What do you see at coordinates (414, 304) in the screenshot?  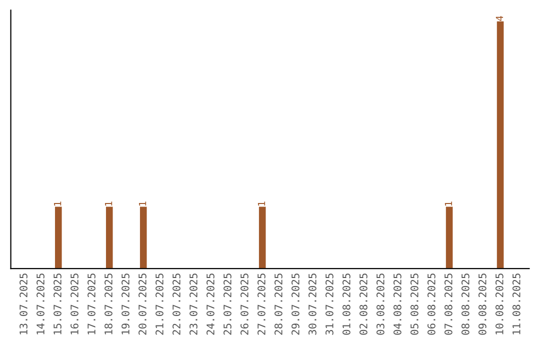 I see `x-tick-label: 05.08.2025` at bounding box center [414, 304].